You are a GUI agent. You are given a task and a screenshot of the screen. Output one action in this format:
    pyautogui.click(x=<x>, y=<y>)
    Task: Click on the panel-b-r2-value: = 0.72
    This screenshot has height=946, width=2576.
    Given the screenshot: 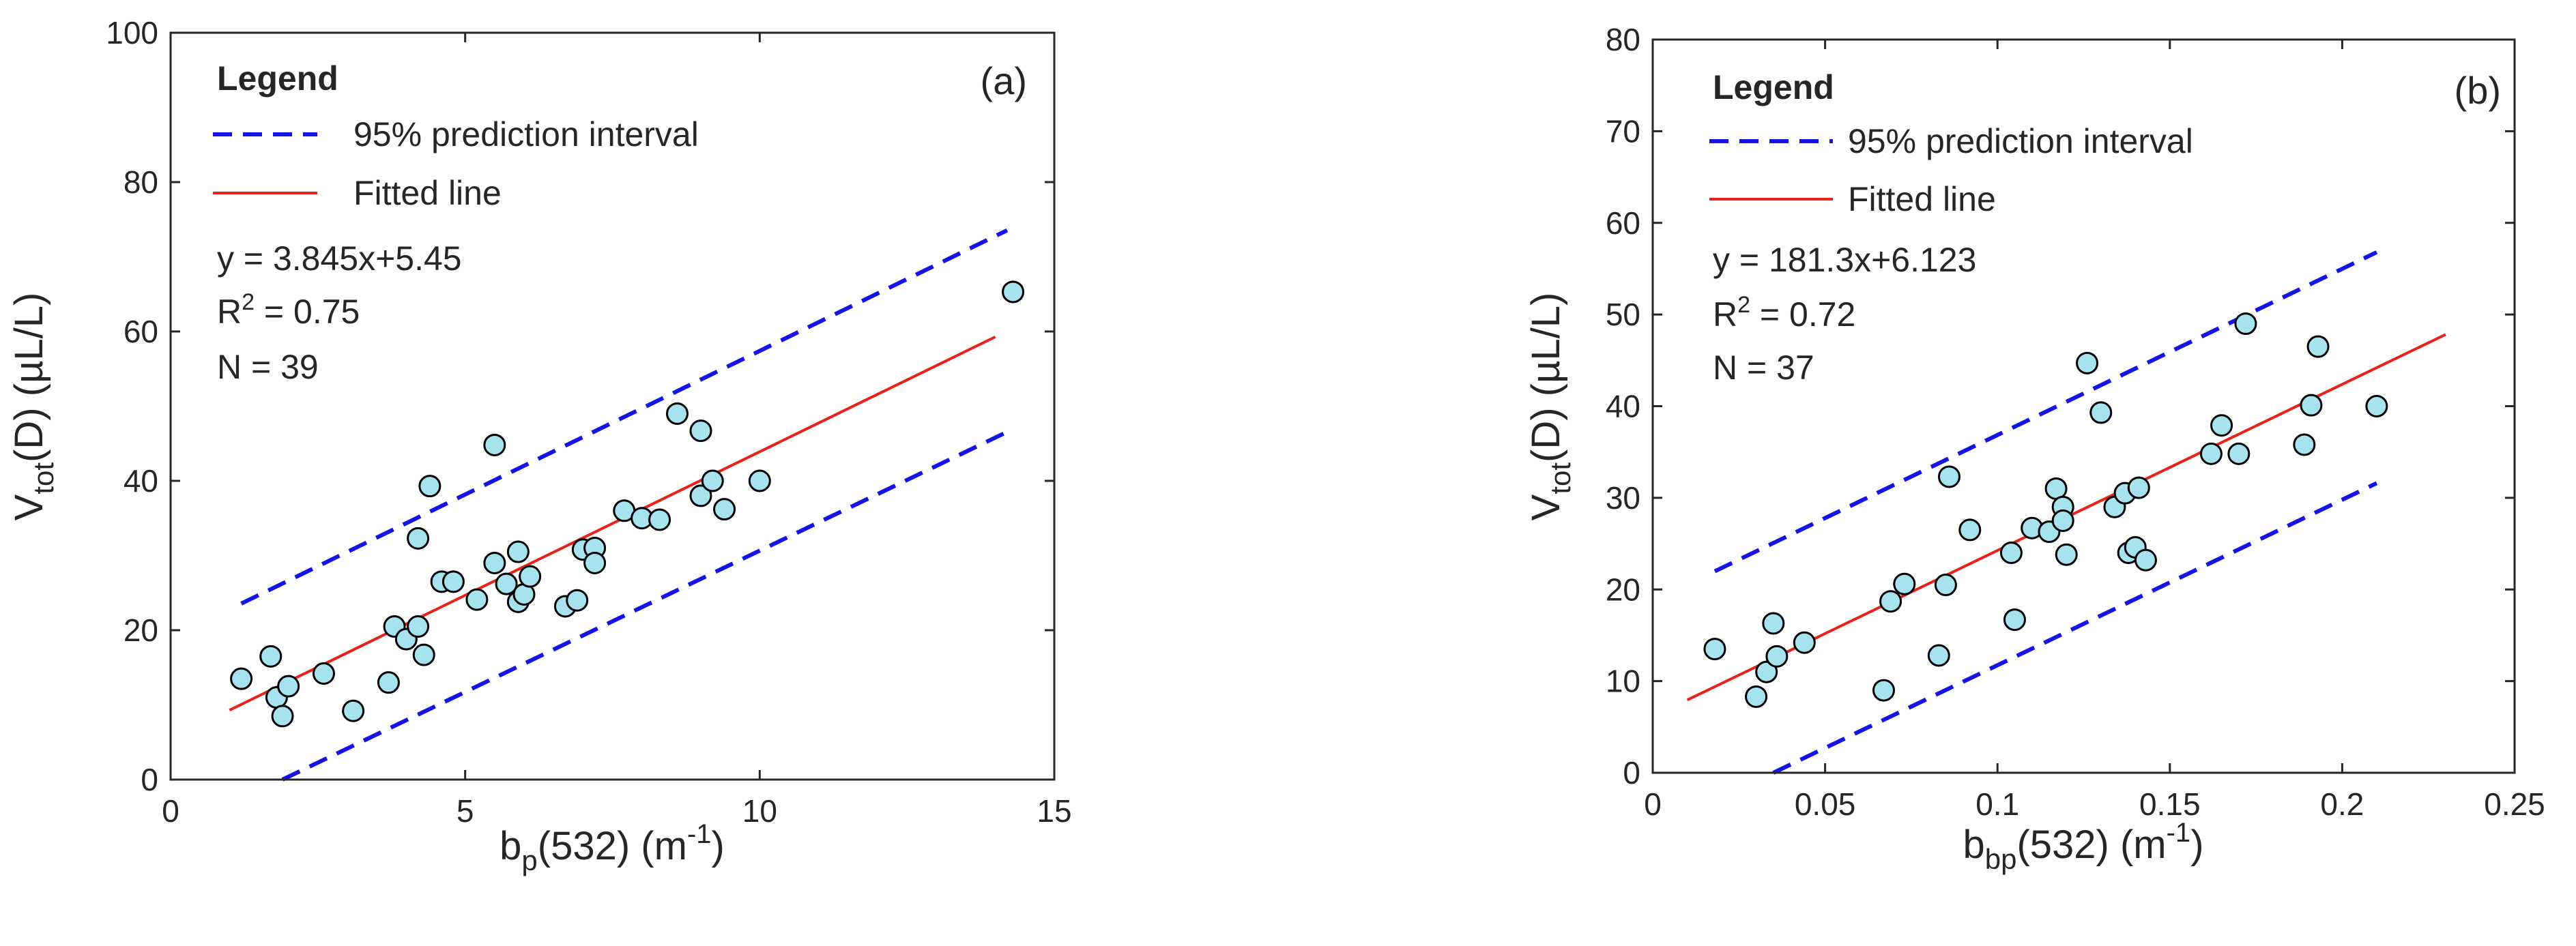 What is the action you would take?
    pyautogui.click(x=1802, y=314)
    